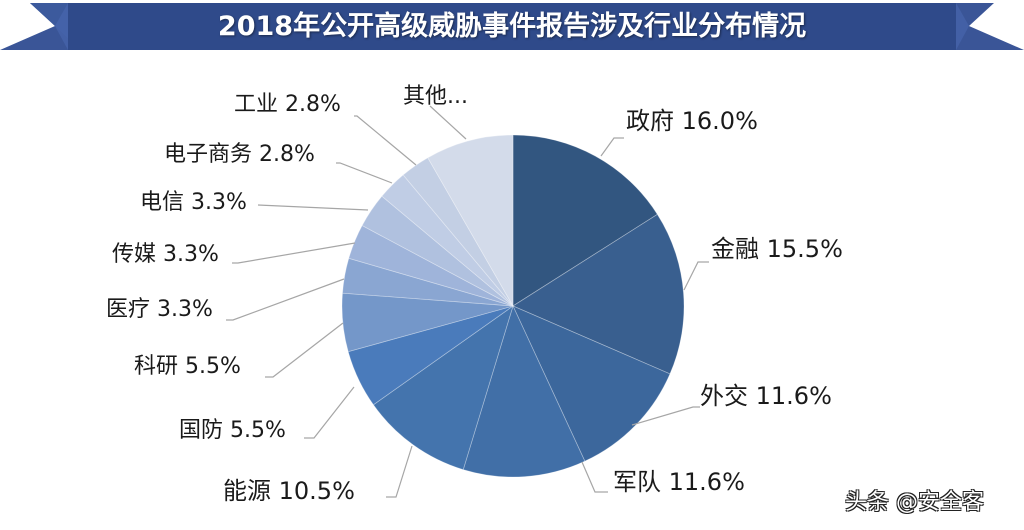 The height and width of the screenshot is (530, 1024). I want to click on data-label: 科研 5.5%, so click(187, 366).